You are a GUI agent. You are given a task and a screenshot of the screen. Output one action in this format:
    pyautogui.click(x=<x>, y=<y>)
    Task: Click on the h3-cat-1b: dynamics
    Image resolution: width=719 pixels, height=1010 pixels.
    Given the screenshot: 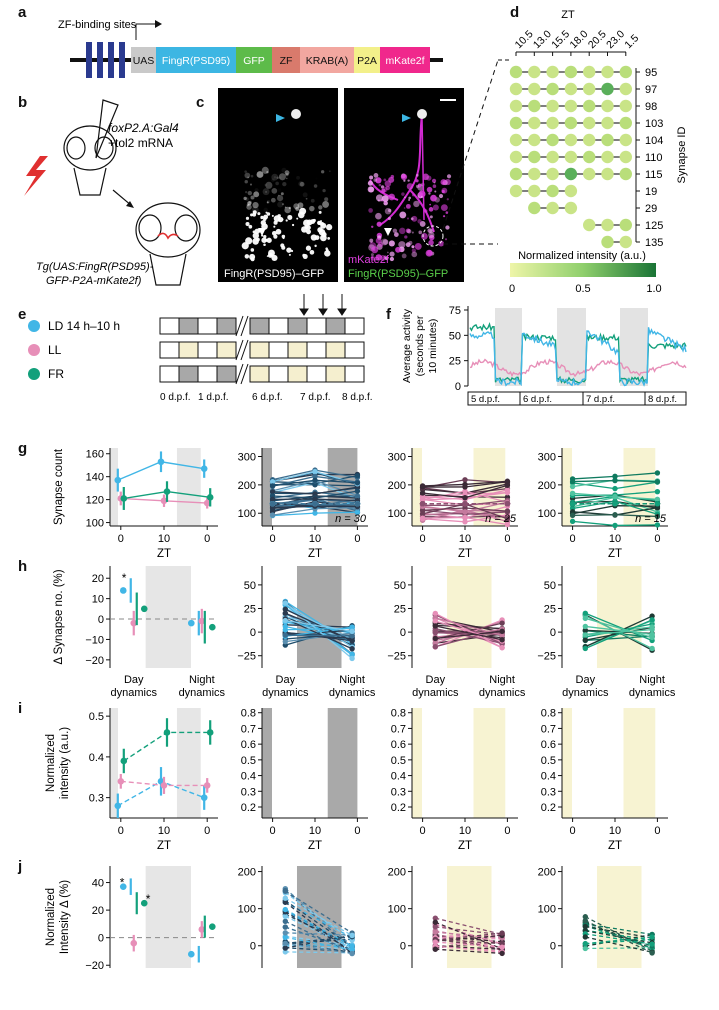 What is the action you would take?
    pyautogui.click(x=652, y=693)
    